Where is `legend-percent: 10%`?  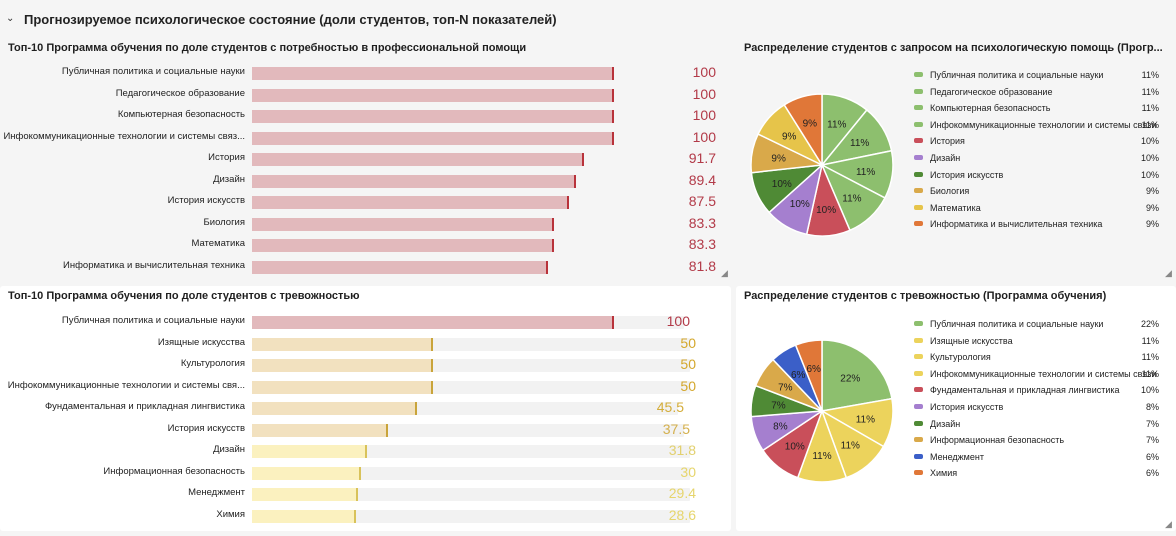 legend-percent: 10% is located at coordinates (1149, 390).